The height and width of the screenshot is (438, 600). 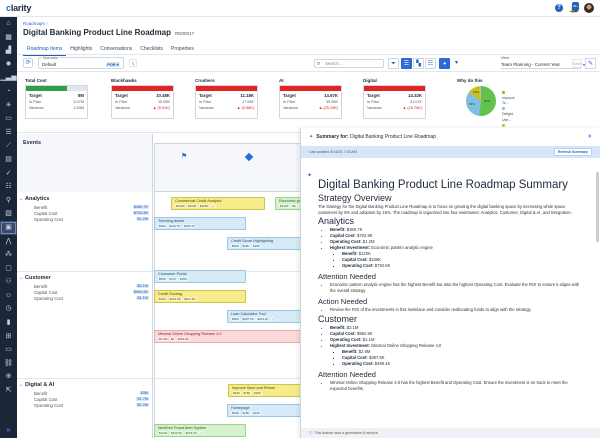 What do you see at coordinates (81, 62) in the screenshot?
I see `scenario-select: Scenario Default POR ▾` at bounding box center [81, 62].